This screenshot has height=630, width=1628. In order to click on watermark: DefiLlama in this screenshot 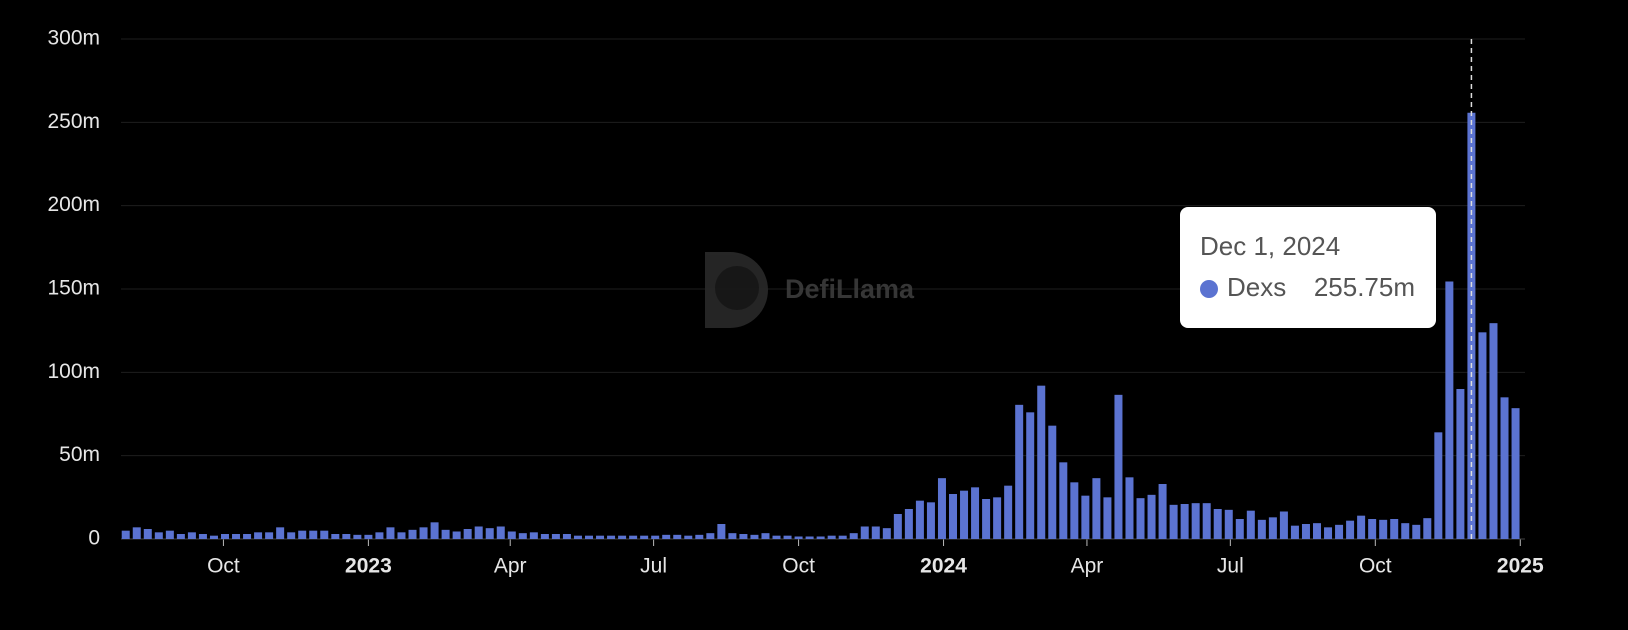, I will do `click(810, 290)`.